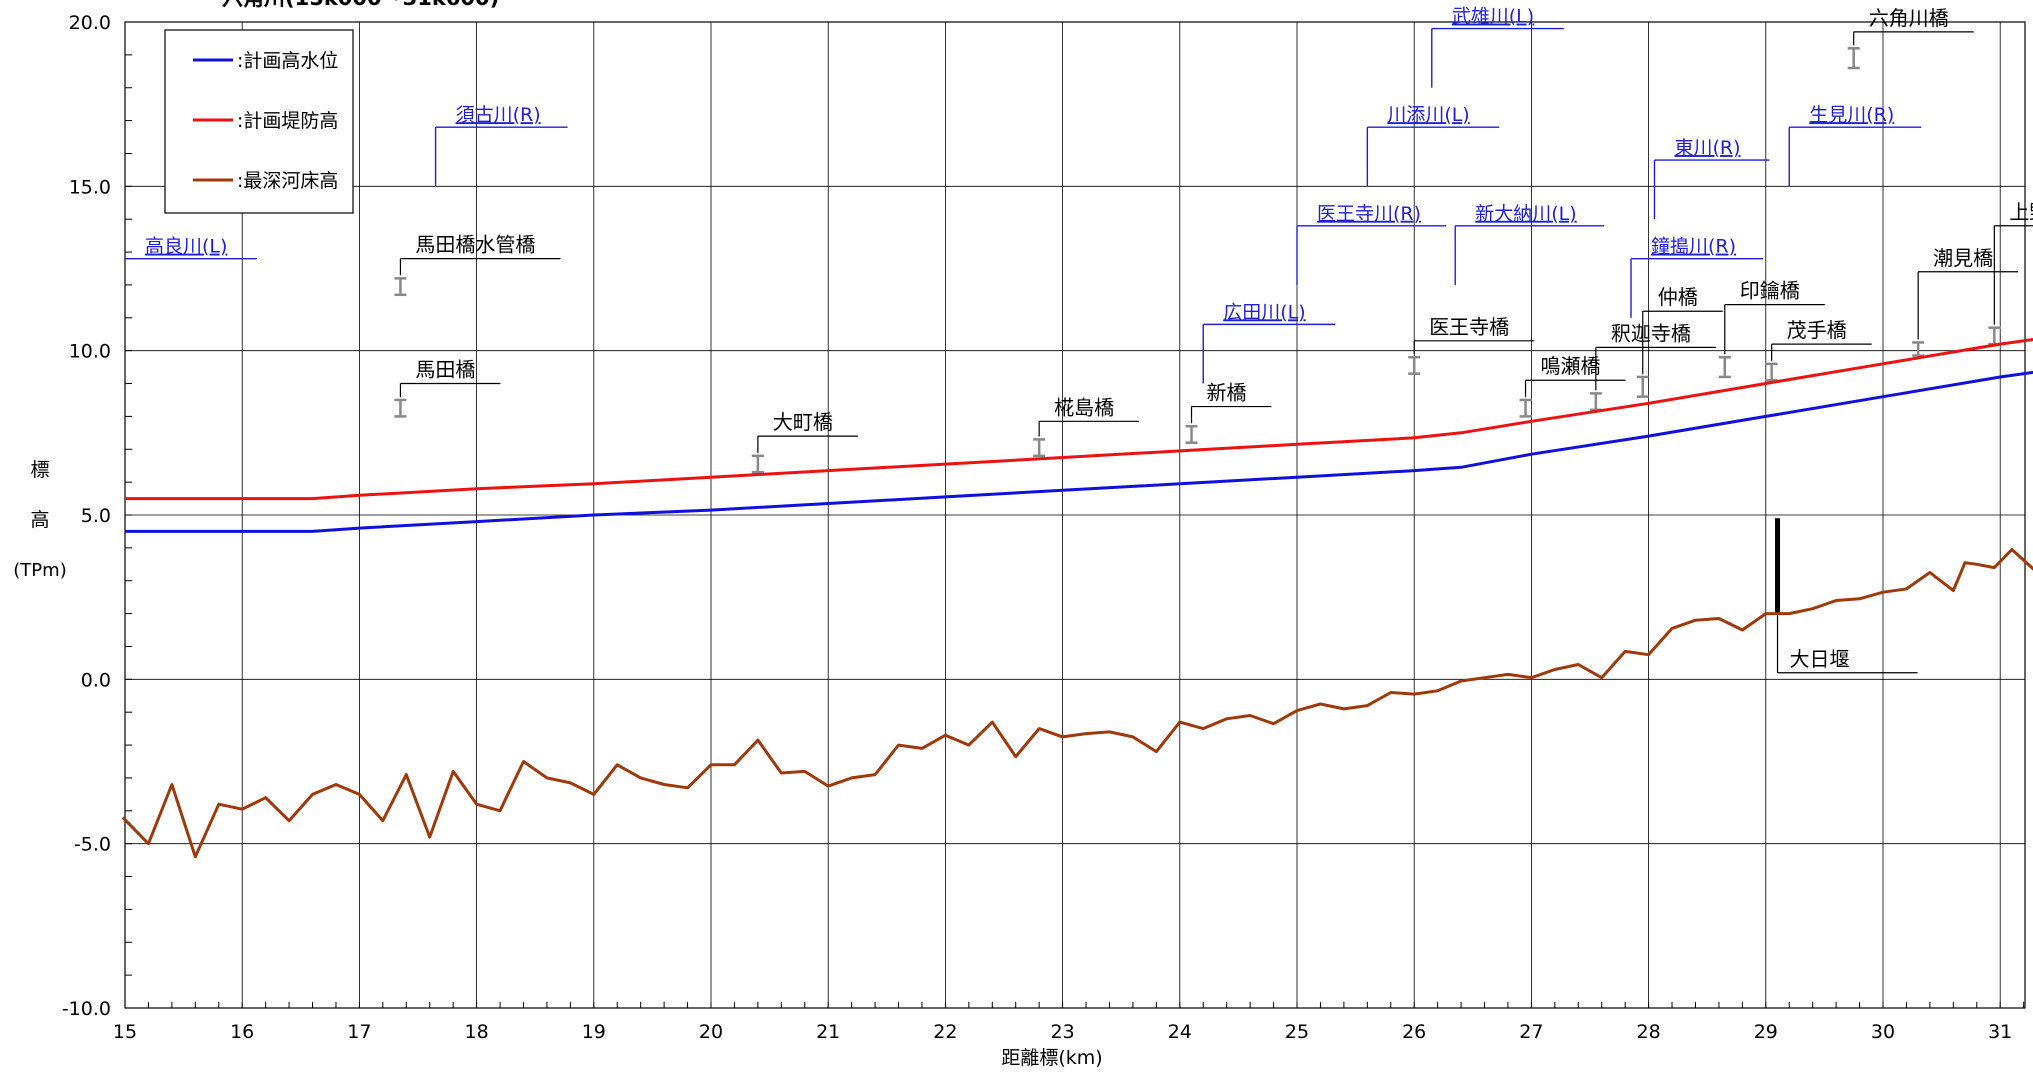 The width and height of the screenshot is (2033, 1076). Describe the element at coordinates (1297, 1032) in the screenshot. I see `x-tick-label: 25` at that location.